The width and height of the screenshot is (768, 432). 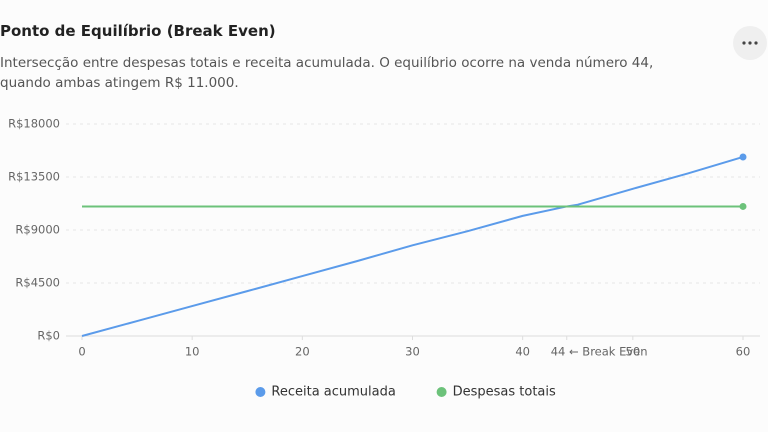 I want to click on x-tick-label: 50, so click(x=633, y=352).